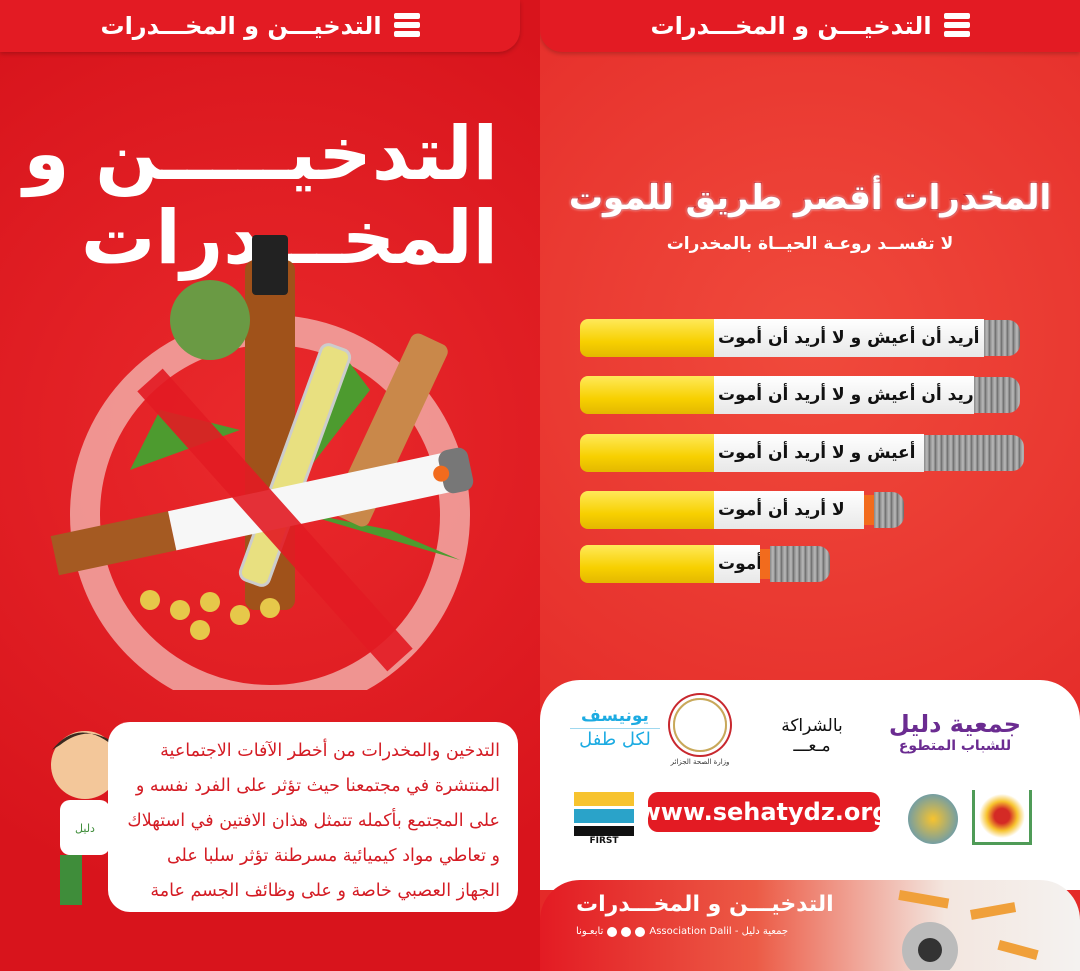 The width and height of the screenshot is (1080, 971). Describe the element at coordinates (615, 739) in the screenshot. I see `unicef-subtitle: لكل طفل` at that location.